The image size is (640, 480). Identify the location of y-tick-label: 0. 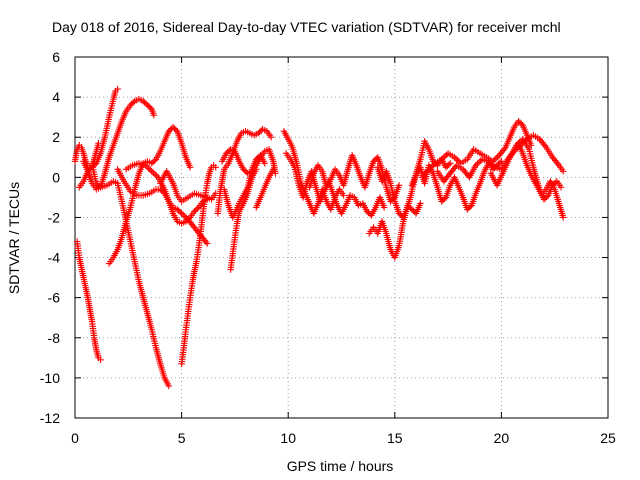
(56, 177).